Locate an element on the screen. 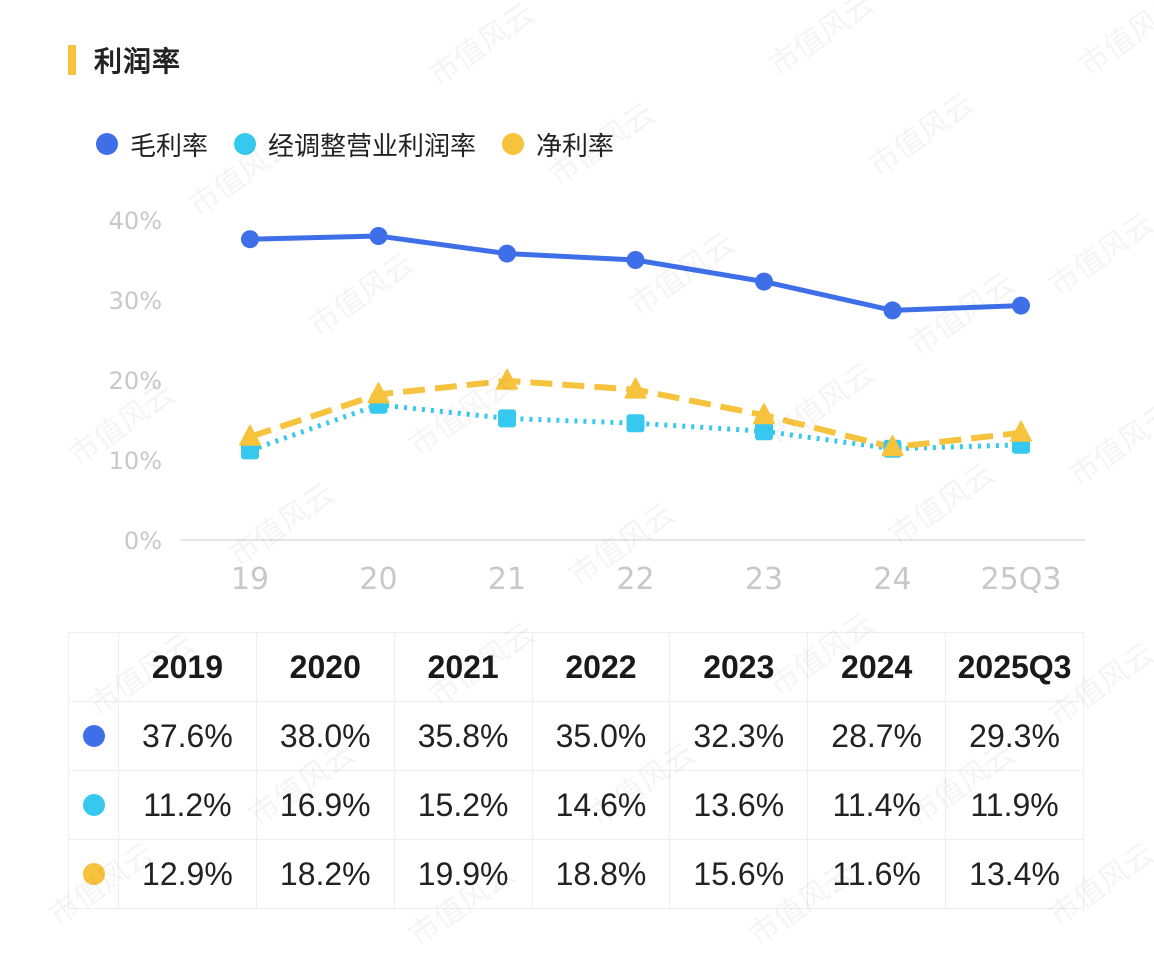 The width and height of the screenshot is (1154, 954). table-corner-cell is located at coordinates (93, 667).